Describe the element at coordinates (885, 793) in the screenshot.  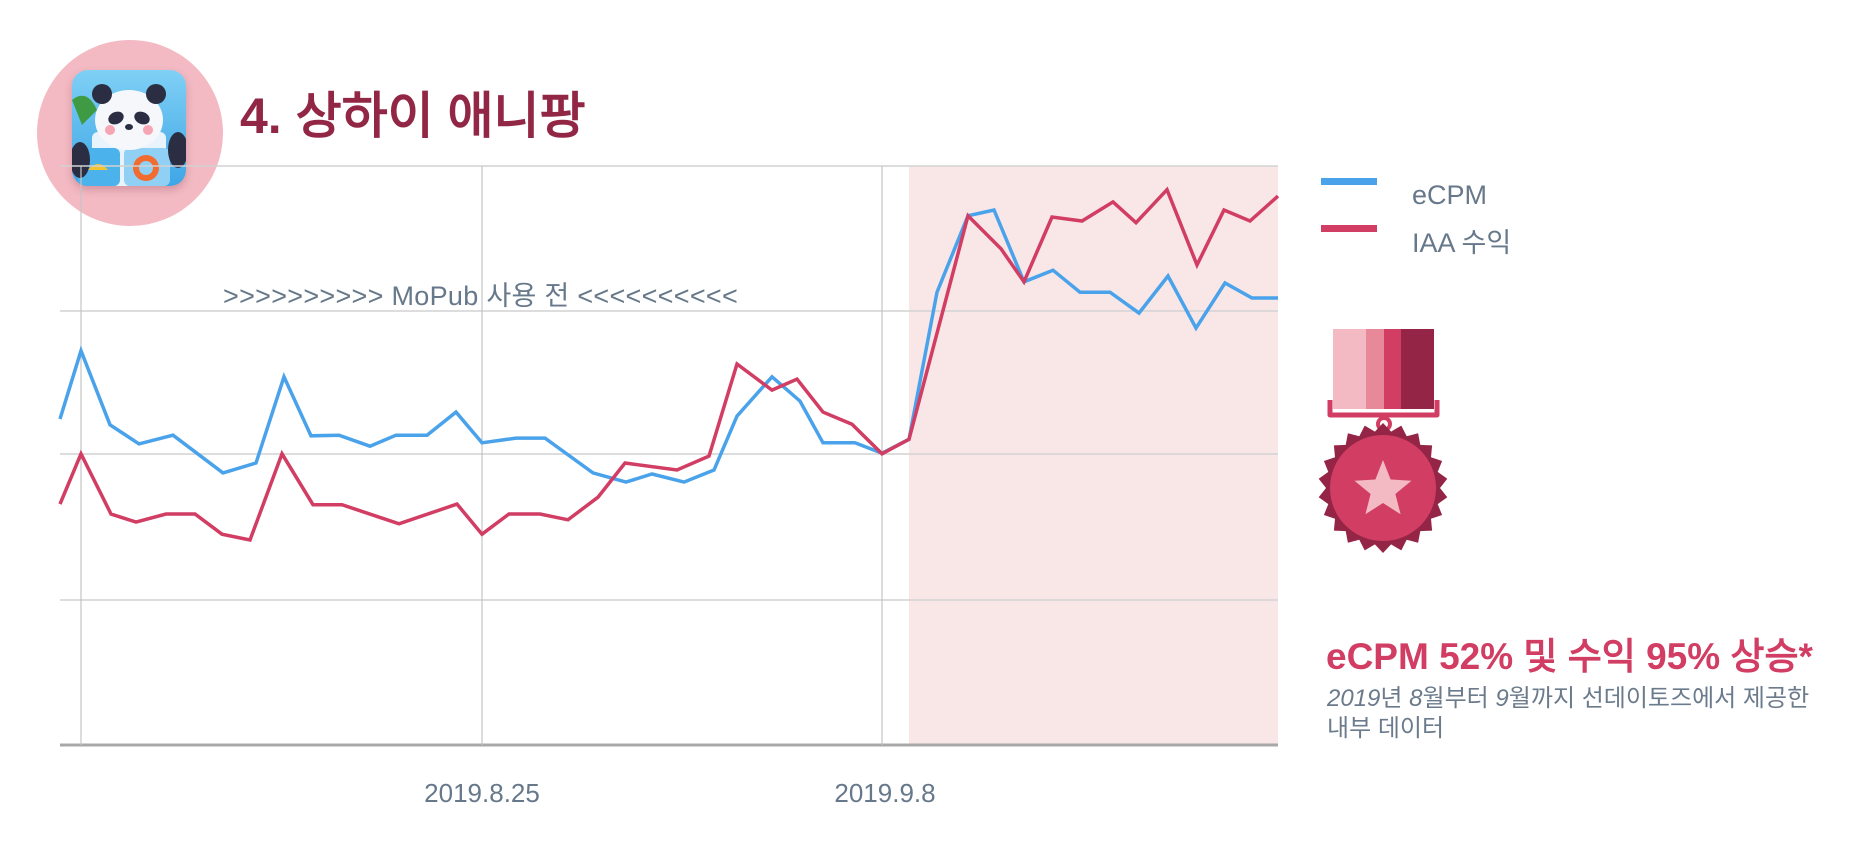
I see `x-tick-label-sep8: 2019.9.8` at that location.